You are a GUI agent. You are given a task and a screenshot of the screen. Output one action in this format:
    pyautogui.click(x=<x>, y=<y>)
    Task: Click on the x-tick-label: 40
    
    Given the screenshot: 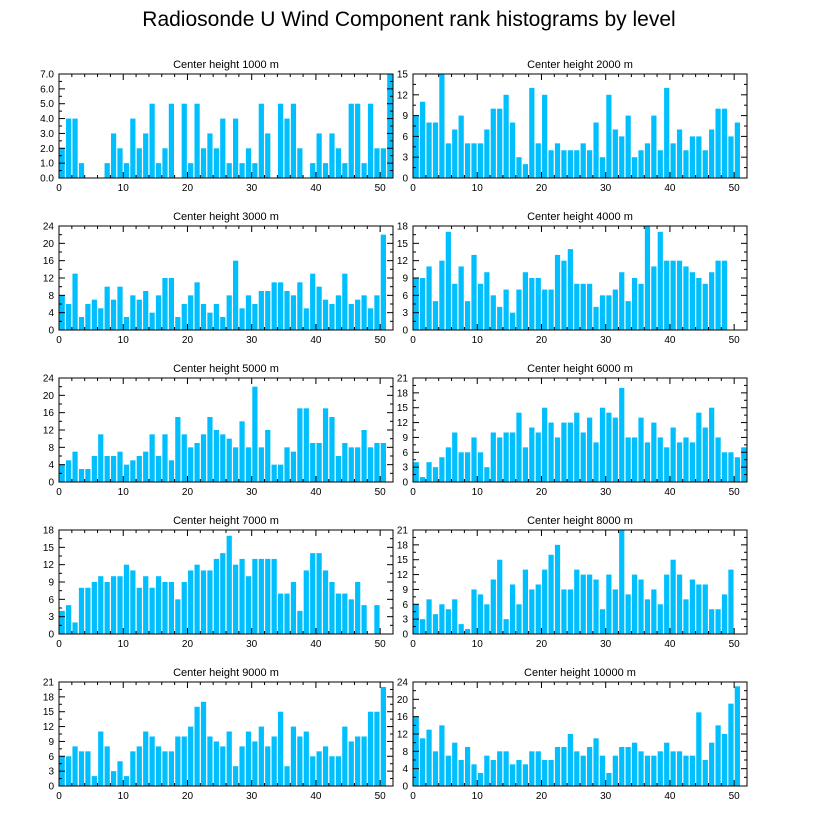 What is the action you would take?
    pyautogui.click(x=670, y=188)
    